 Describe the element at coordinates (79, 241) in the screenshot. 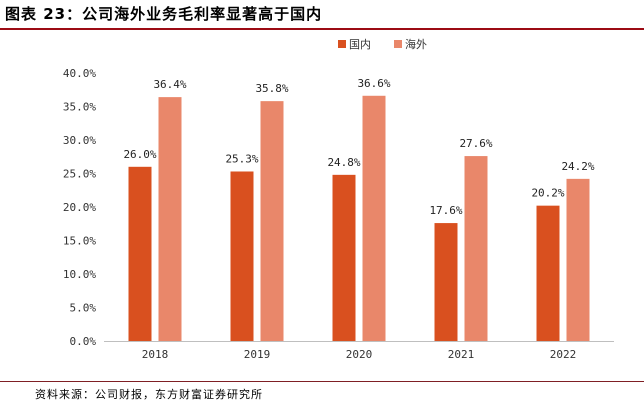

I see `y-tick-label: 15.0%` at that location.